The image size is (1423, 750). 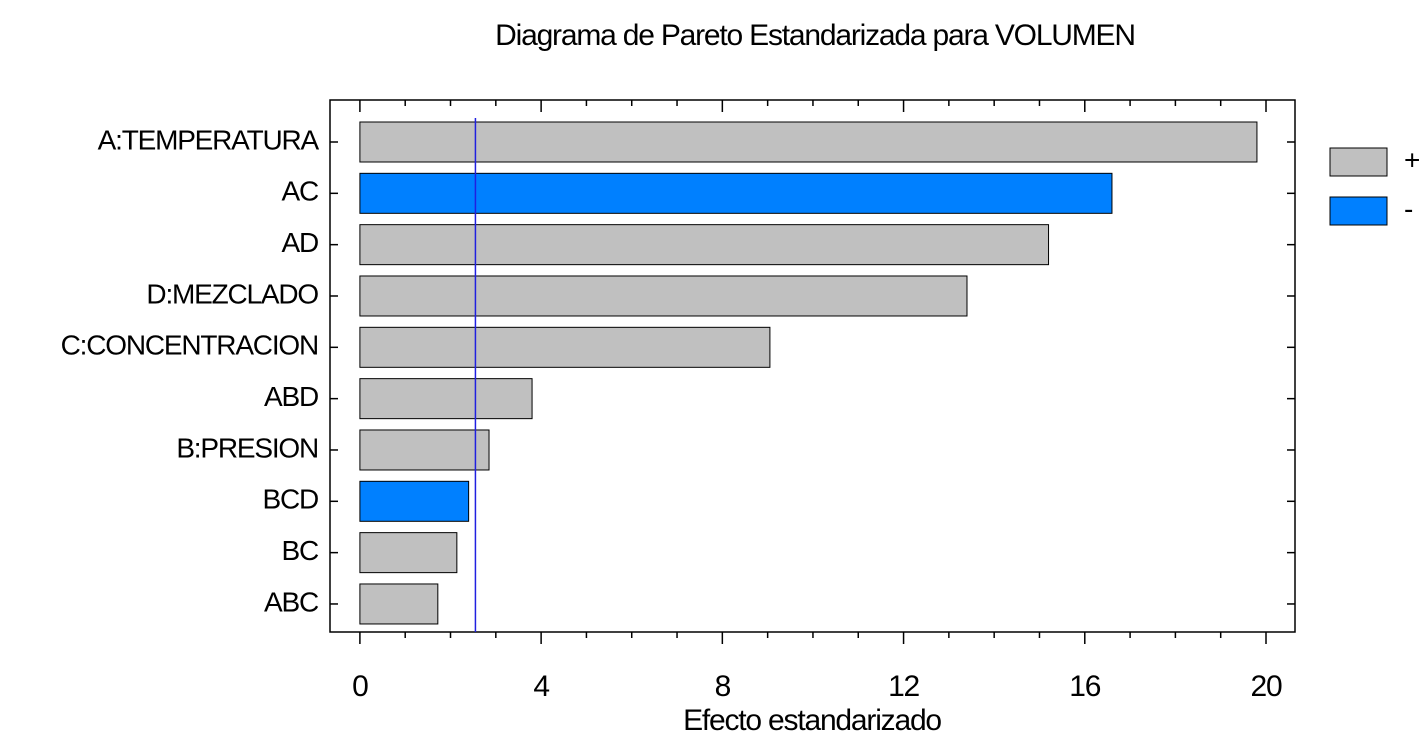 What do you see at coordinates (723, 686) in the screenshot?
I see `x-tick-label: 8` at bounding box center [723, 686].